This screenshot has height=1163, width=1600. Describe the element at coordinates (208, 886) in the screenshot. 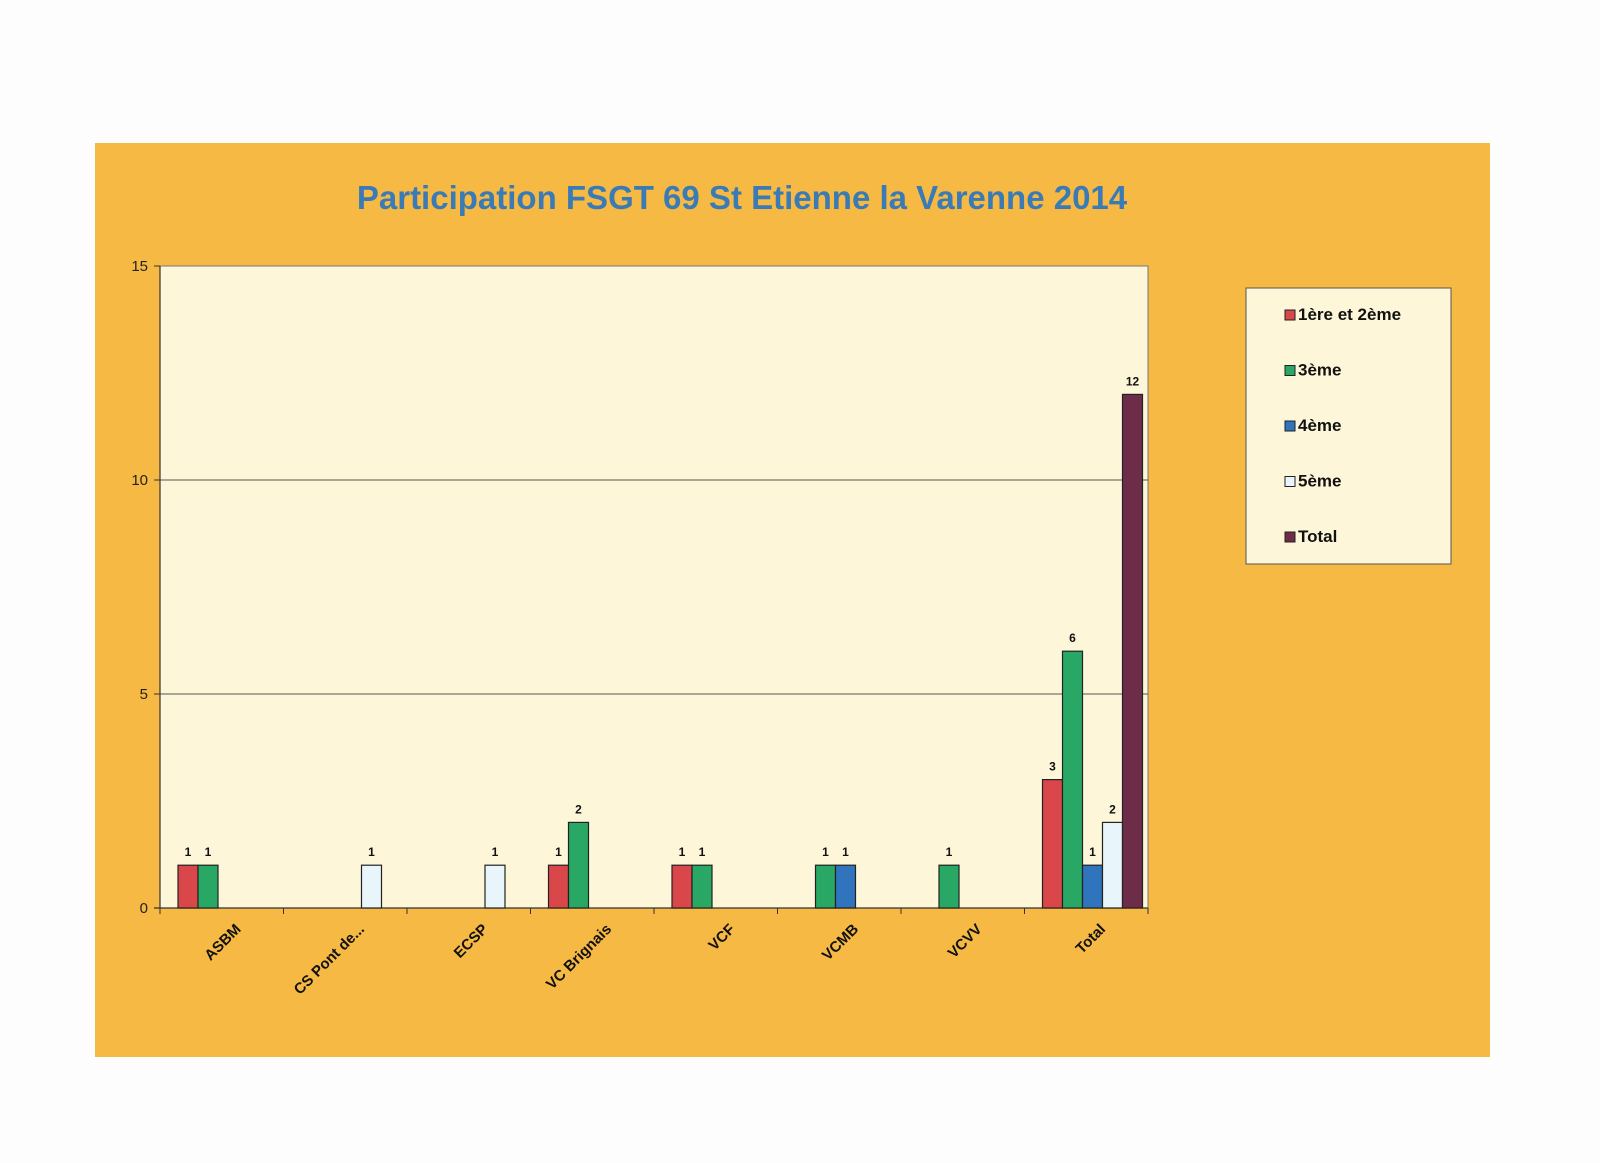

I see `bar-3-me-asbm` at that location.